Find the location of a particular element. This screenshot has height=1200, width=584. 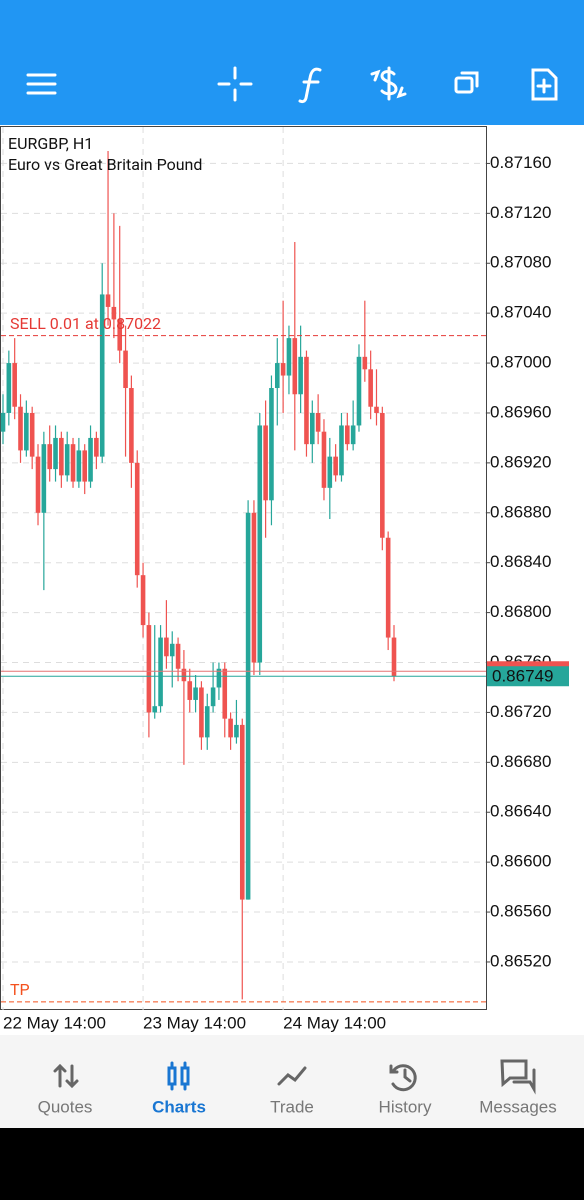

messages-icon is located at coordinates (518, 1077).